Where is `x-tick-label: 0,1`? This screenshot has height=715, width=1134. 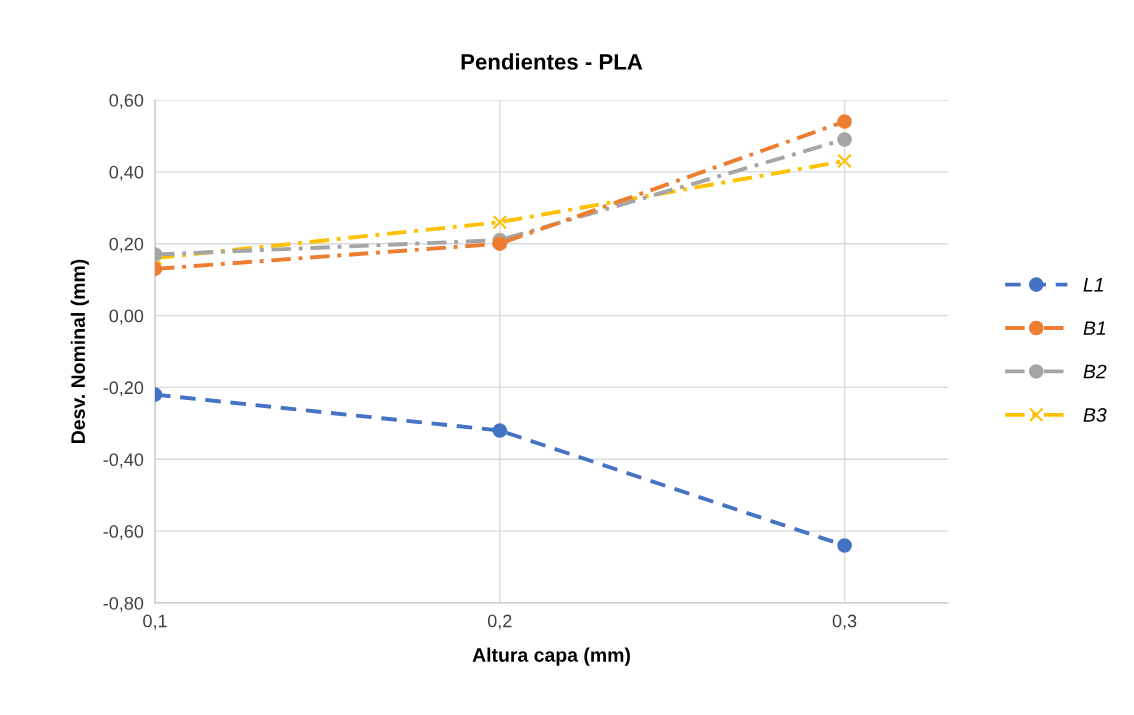 x-tick-label: 0,1 is located at coordinates (155, 622).